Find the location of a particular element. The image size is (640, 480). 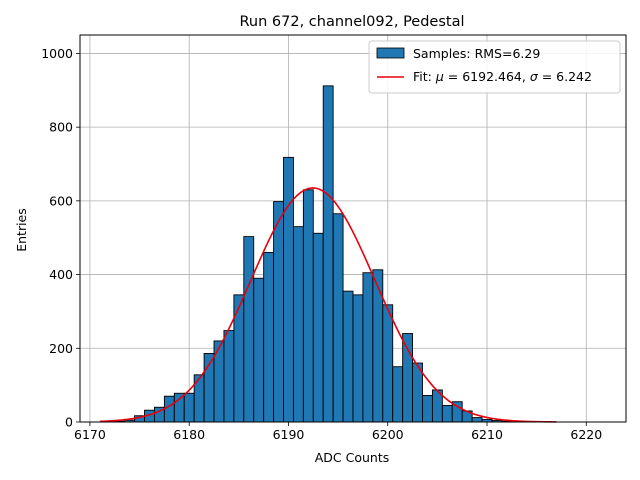

x-tick-label: 6180 is located at coordinates (189, 434).